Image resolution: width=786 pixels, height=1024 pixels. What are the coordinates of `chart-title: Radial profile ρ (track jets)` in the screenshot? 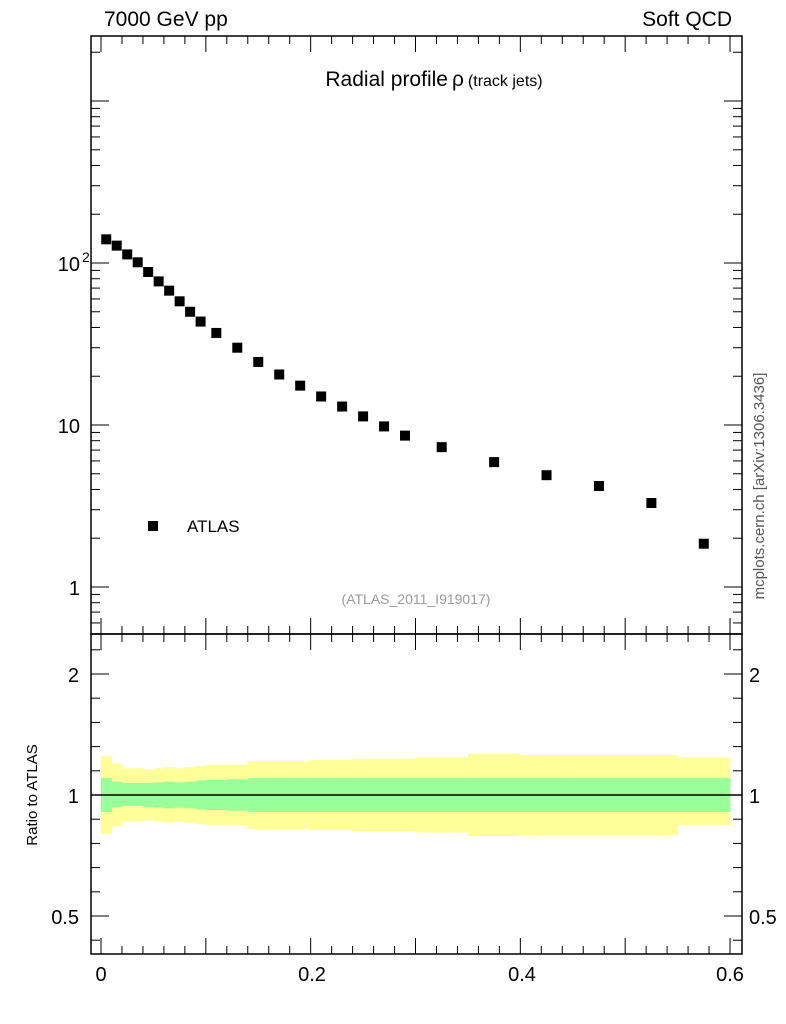 It's located at (433, 79).